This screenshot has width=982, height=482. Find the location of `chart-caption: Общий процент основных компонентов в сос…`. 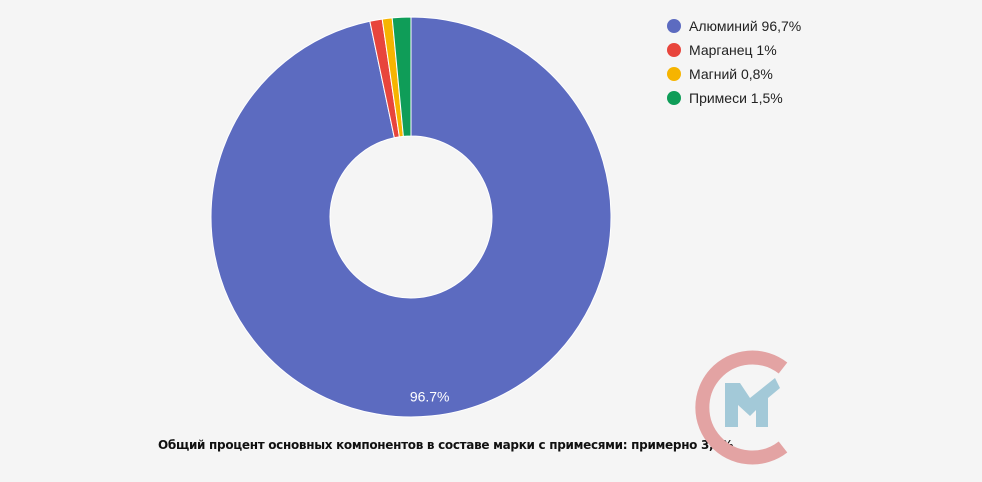

chart-caption: Общий процент основных компонентов в сос… is located at coordinates (446, 445).